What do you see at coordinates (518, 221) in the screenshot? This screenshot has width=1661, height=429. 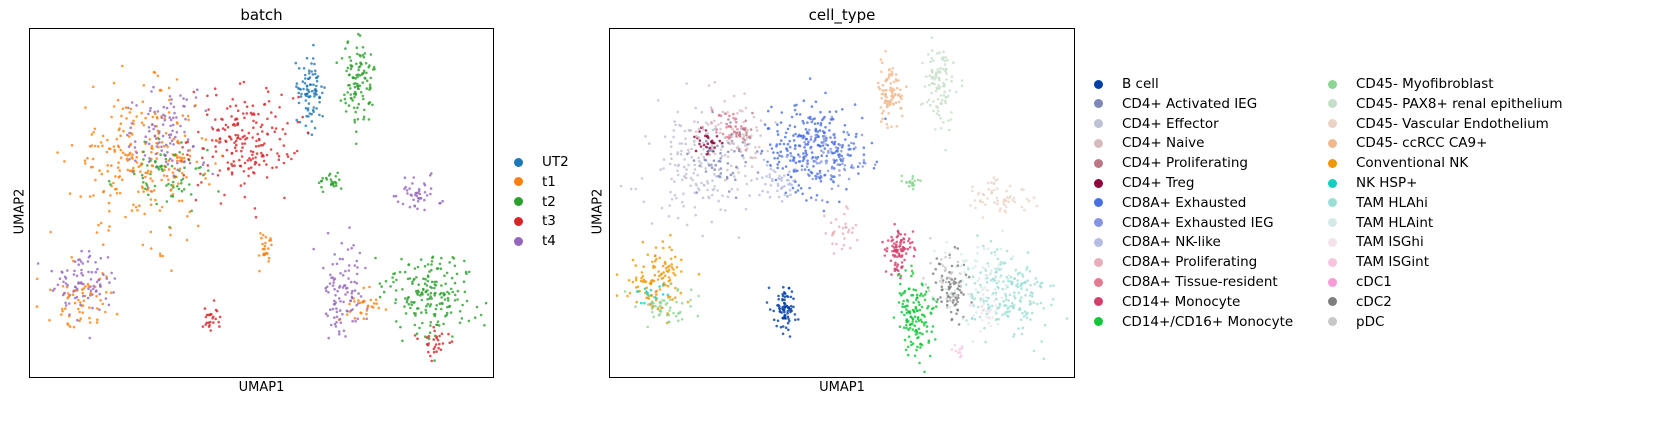 I see `legend-marker` at bounding box center [518, 221].